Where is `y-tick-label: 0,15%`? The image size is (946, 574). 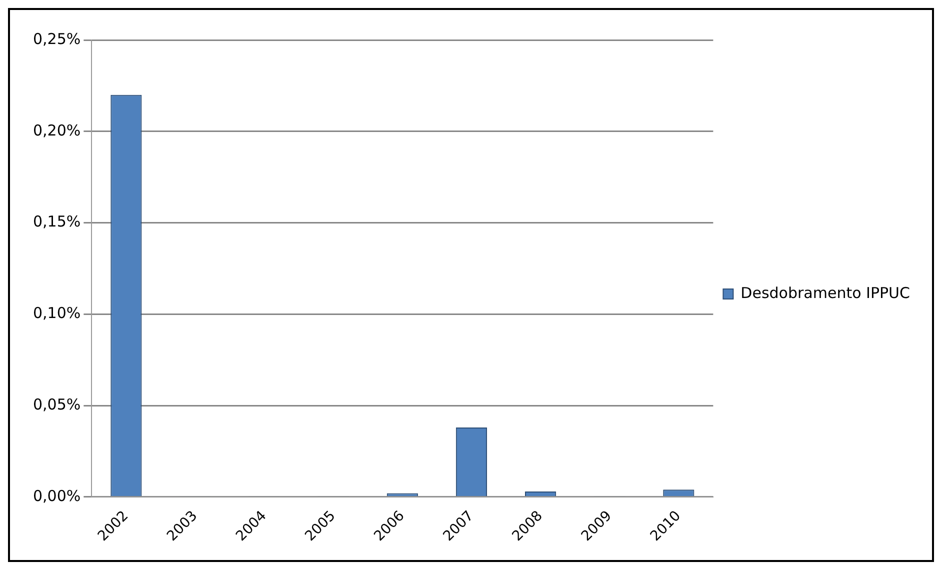
y-tick-label: 0,15% is located at coordinates (56, 221).